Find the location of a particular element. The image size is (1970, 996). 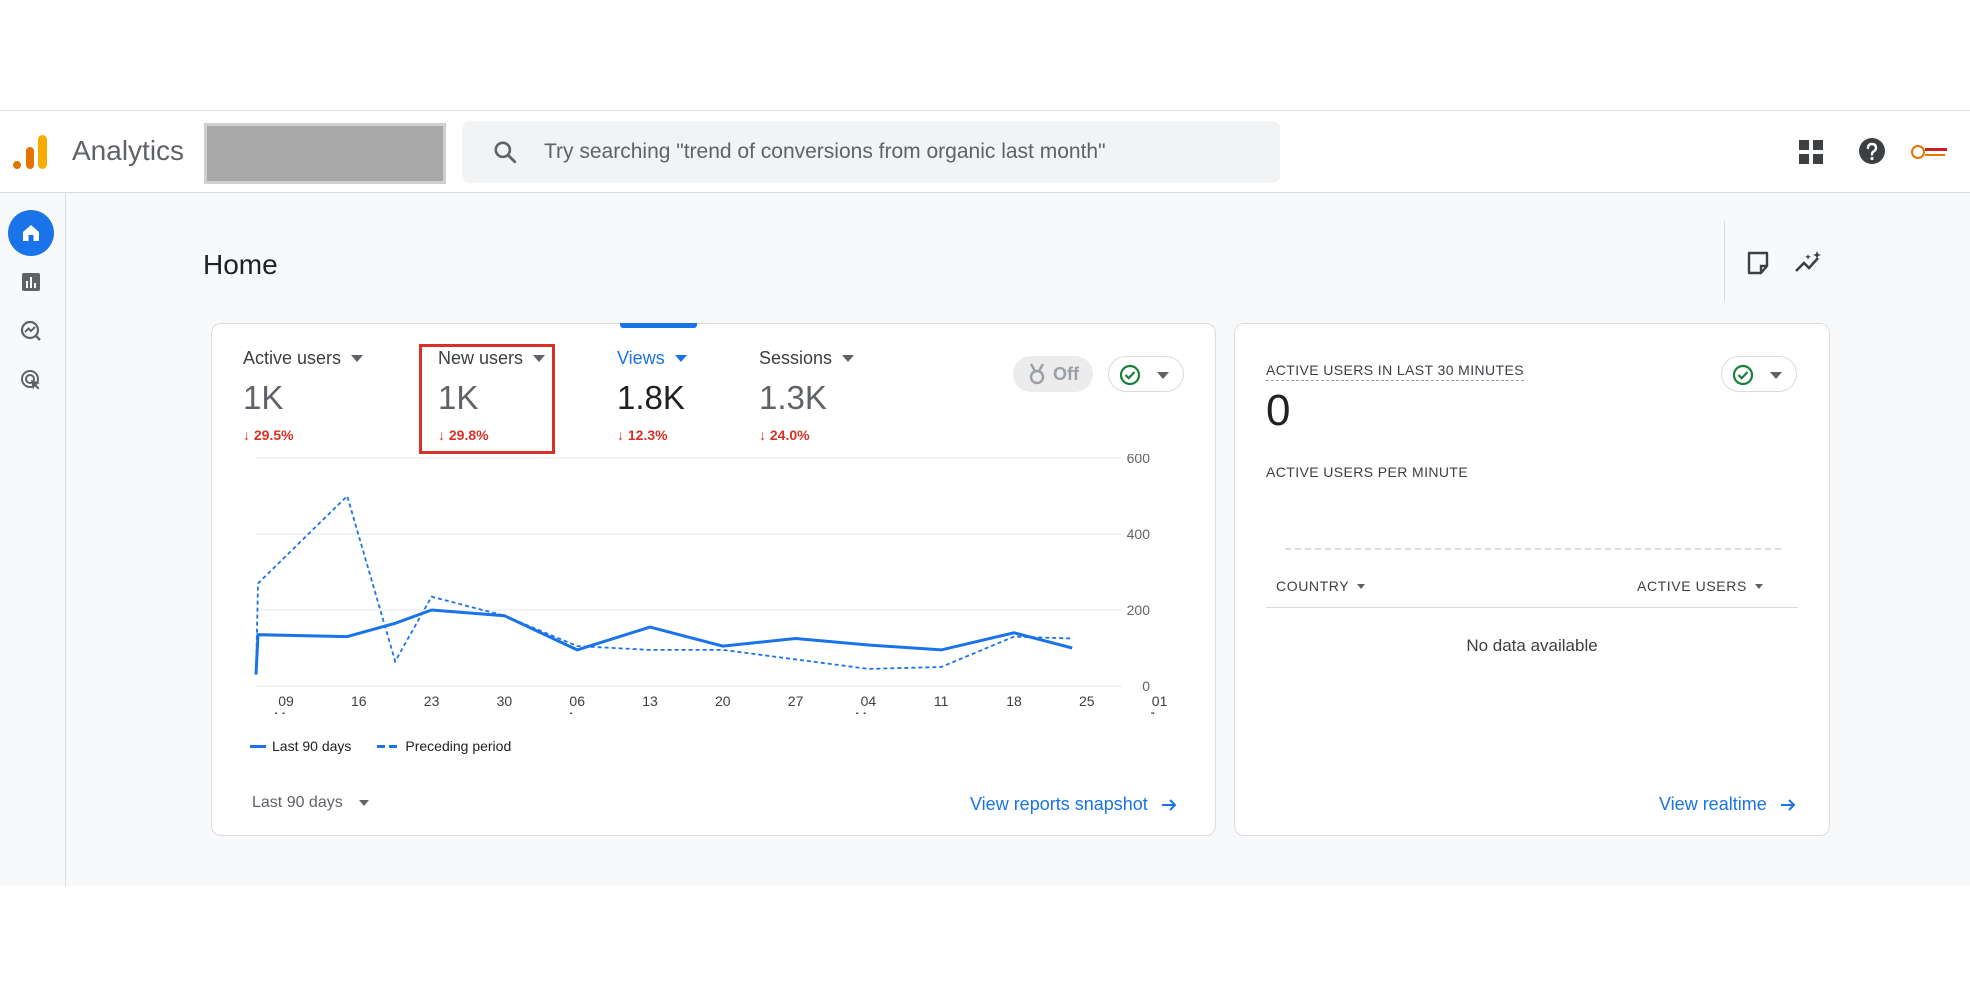

benchmark-toggle: Off is located at coordinates (1053, 374).